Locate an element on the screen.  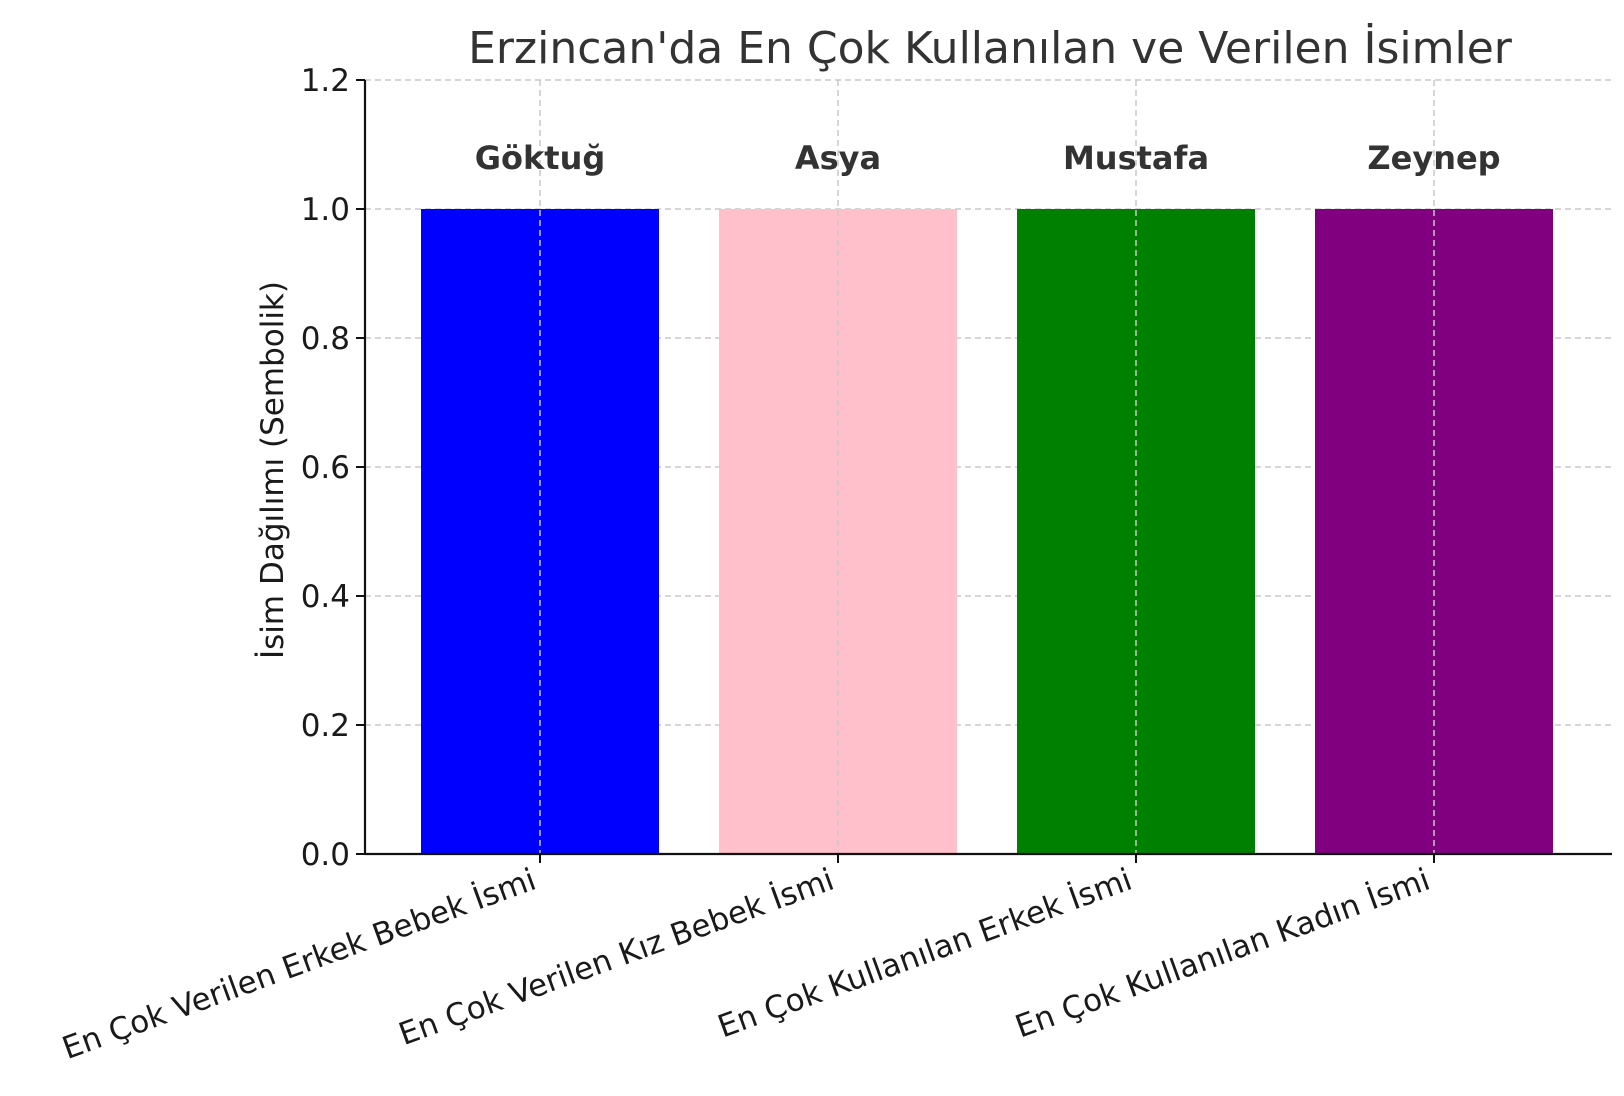
y-tick-label: 1.2 is located at coordinates (325, 81).